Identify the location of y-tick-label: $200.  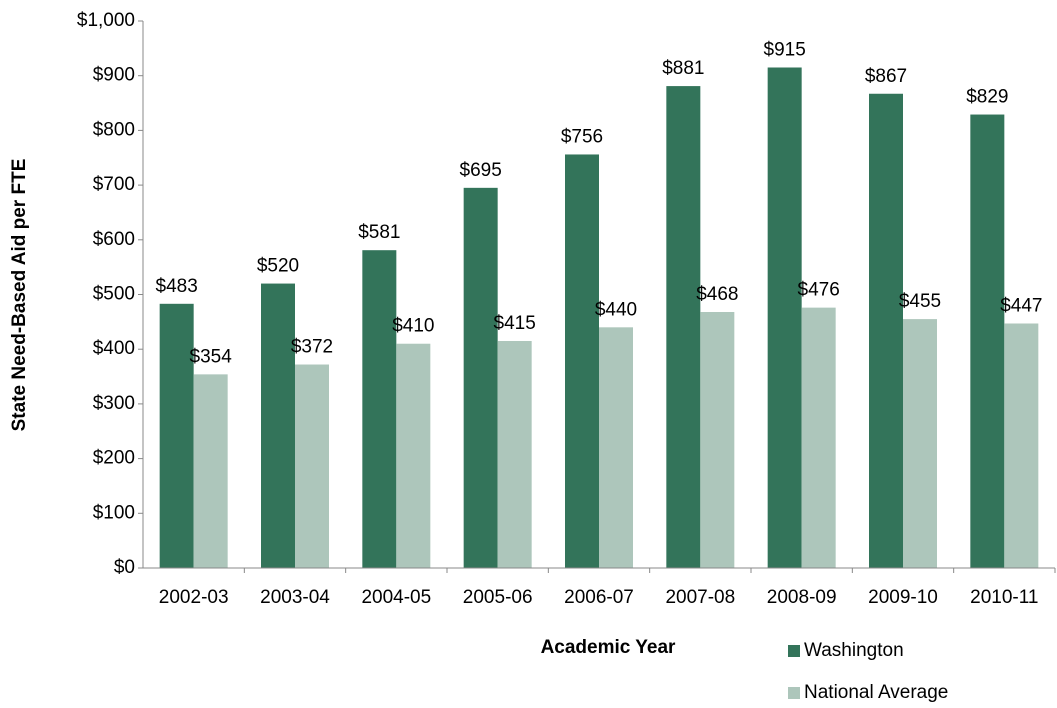
(114, 458).